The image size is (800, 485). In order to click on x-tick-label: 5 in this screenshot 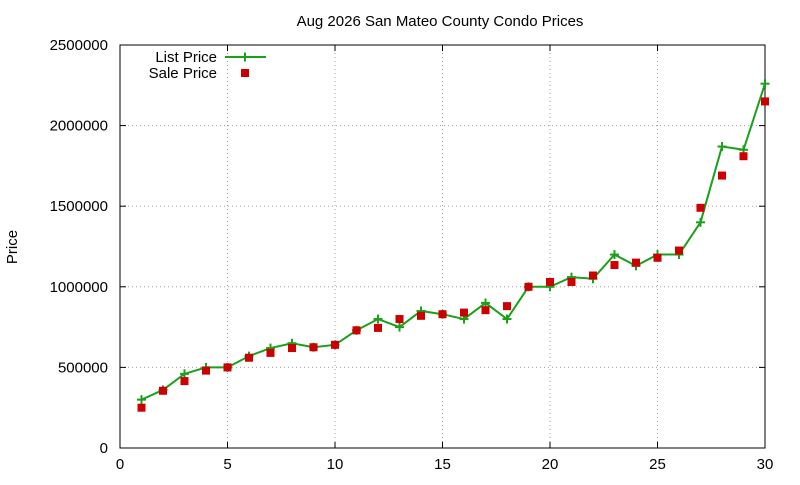, I will do `click(227, 464)`.